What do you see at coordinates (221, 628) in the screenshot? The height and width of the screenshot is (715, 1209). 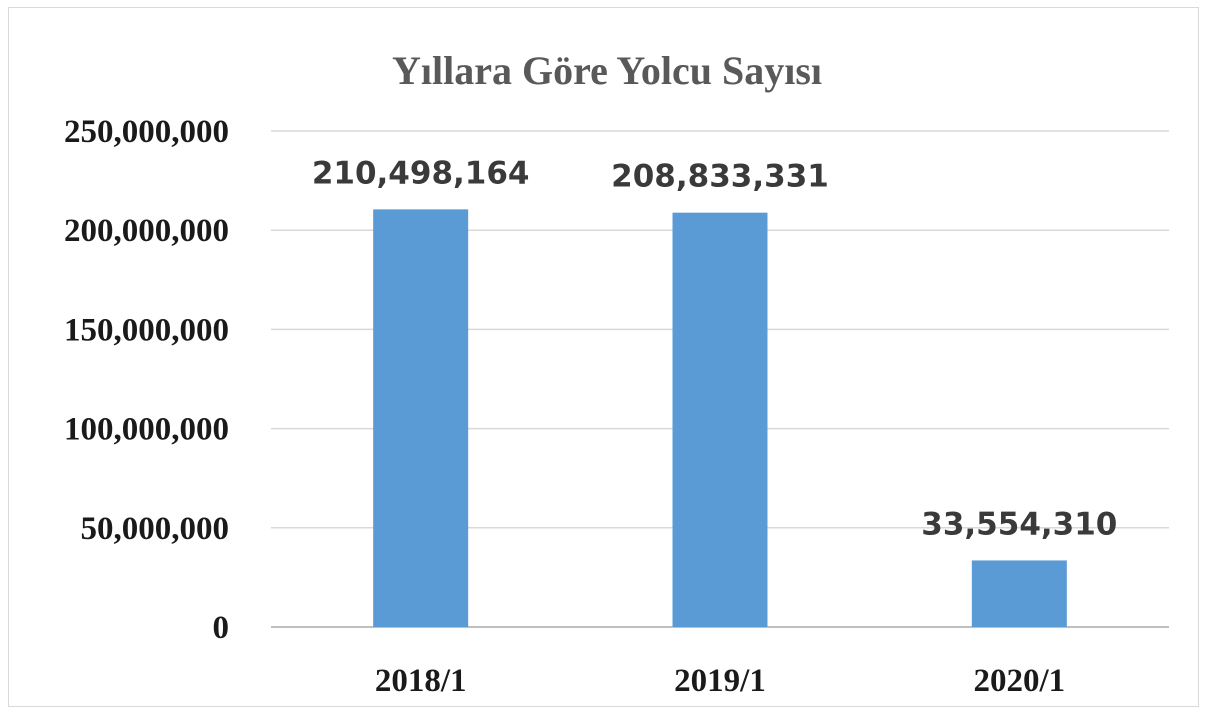 I see `y-tick-label: 0` at bounding box center [221, 628].